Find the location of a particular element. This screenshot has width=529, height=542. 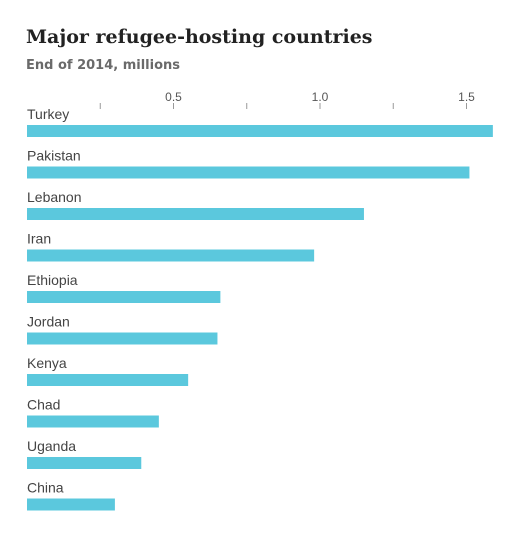

category-label: Uganda is located at coordinates (51, 446).